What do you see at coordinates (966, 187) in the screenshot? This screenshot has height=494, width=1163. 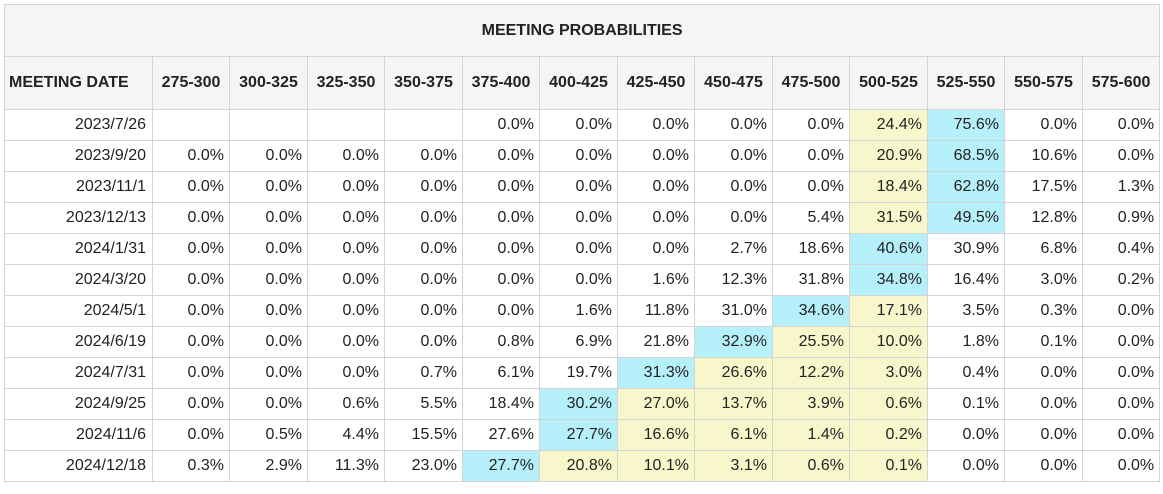 I see `probability-cell: 62.8%` at bounding box center [966, 187].